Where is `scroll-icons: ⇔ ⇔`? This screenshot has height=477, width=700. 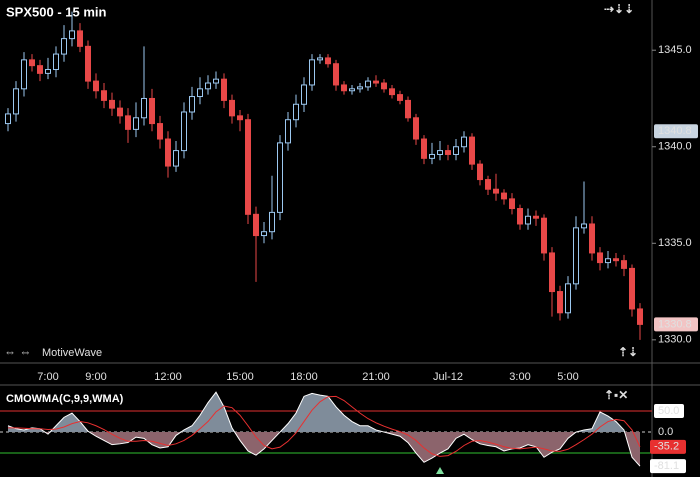
scroll-icons: ⇔ ⇔ is located at coordinates (17, 352).